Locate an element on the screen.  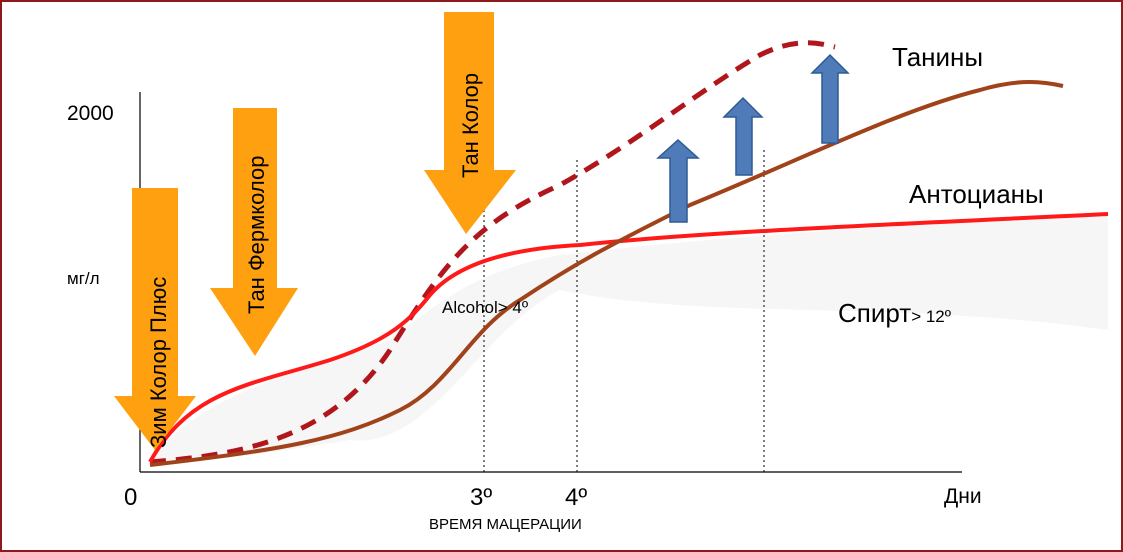
product-label-tan-fermkolor: Тан Фермколор is located at coordinates (256, 235).